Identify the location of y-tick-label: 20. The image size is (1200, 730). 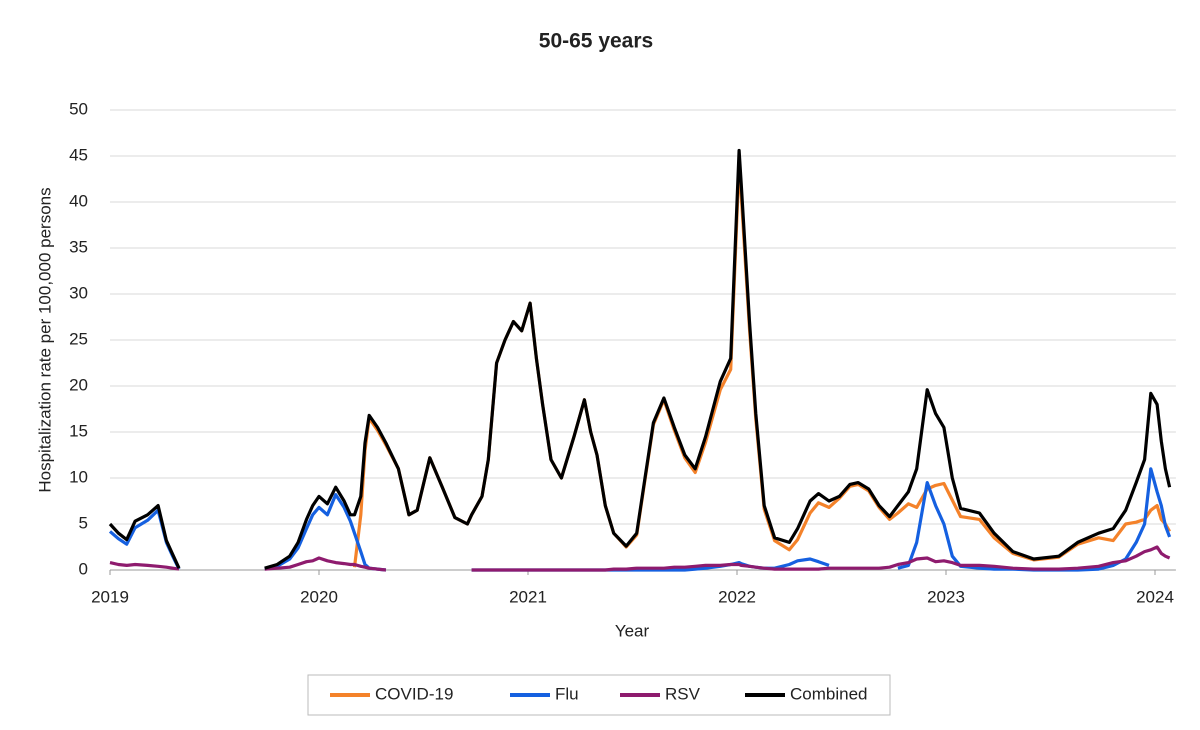
(78, 384).